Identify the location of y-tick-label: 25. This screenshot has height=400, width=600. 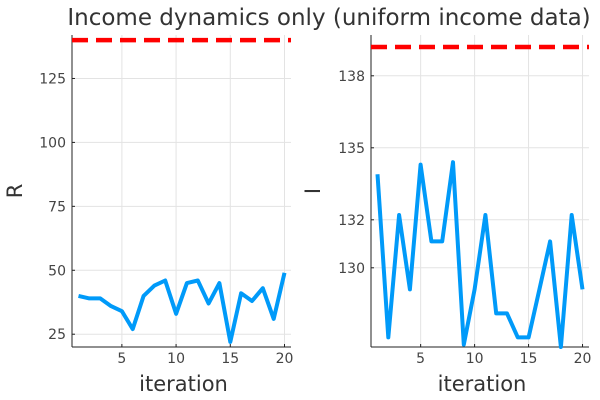
(57, 335).